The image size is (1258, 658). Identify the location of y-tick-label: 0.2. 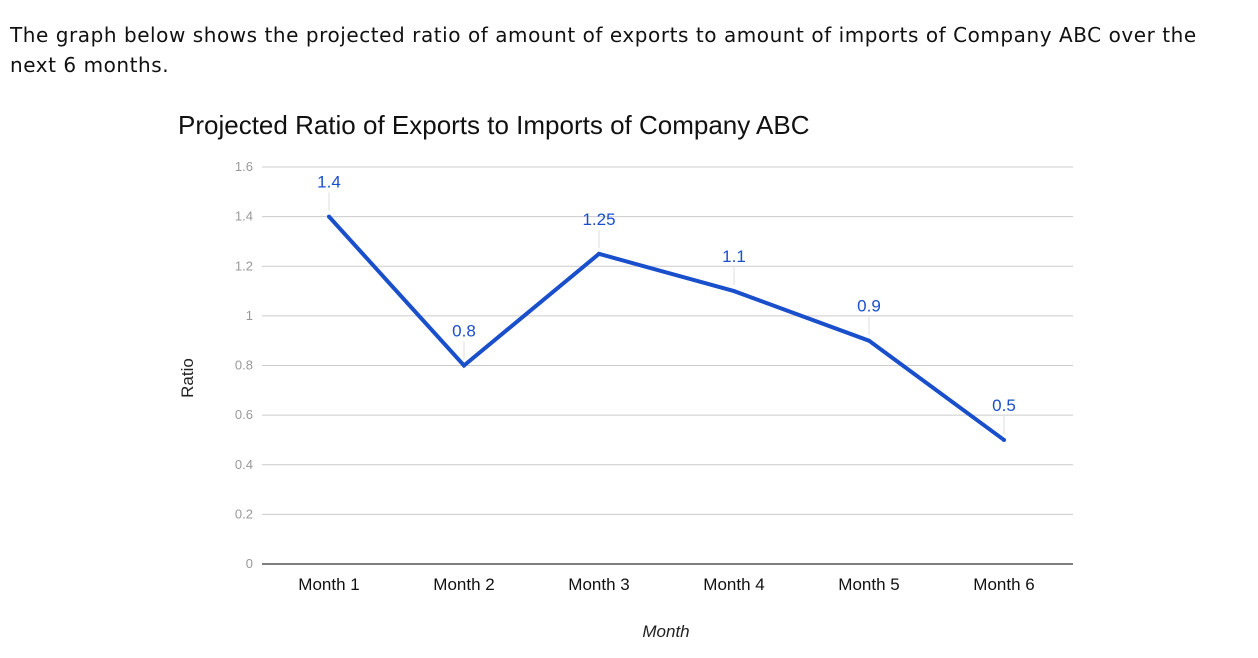
(244, 513).